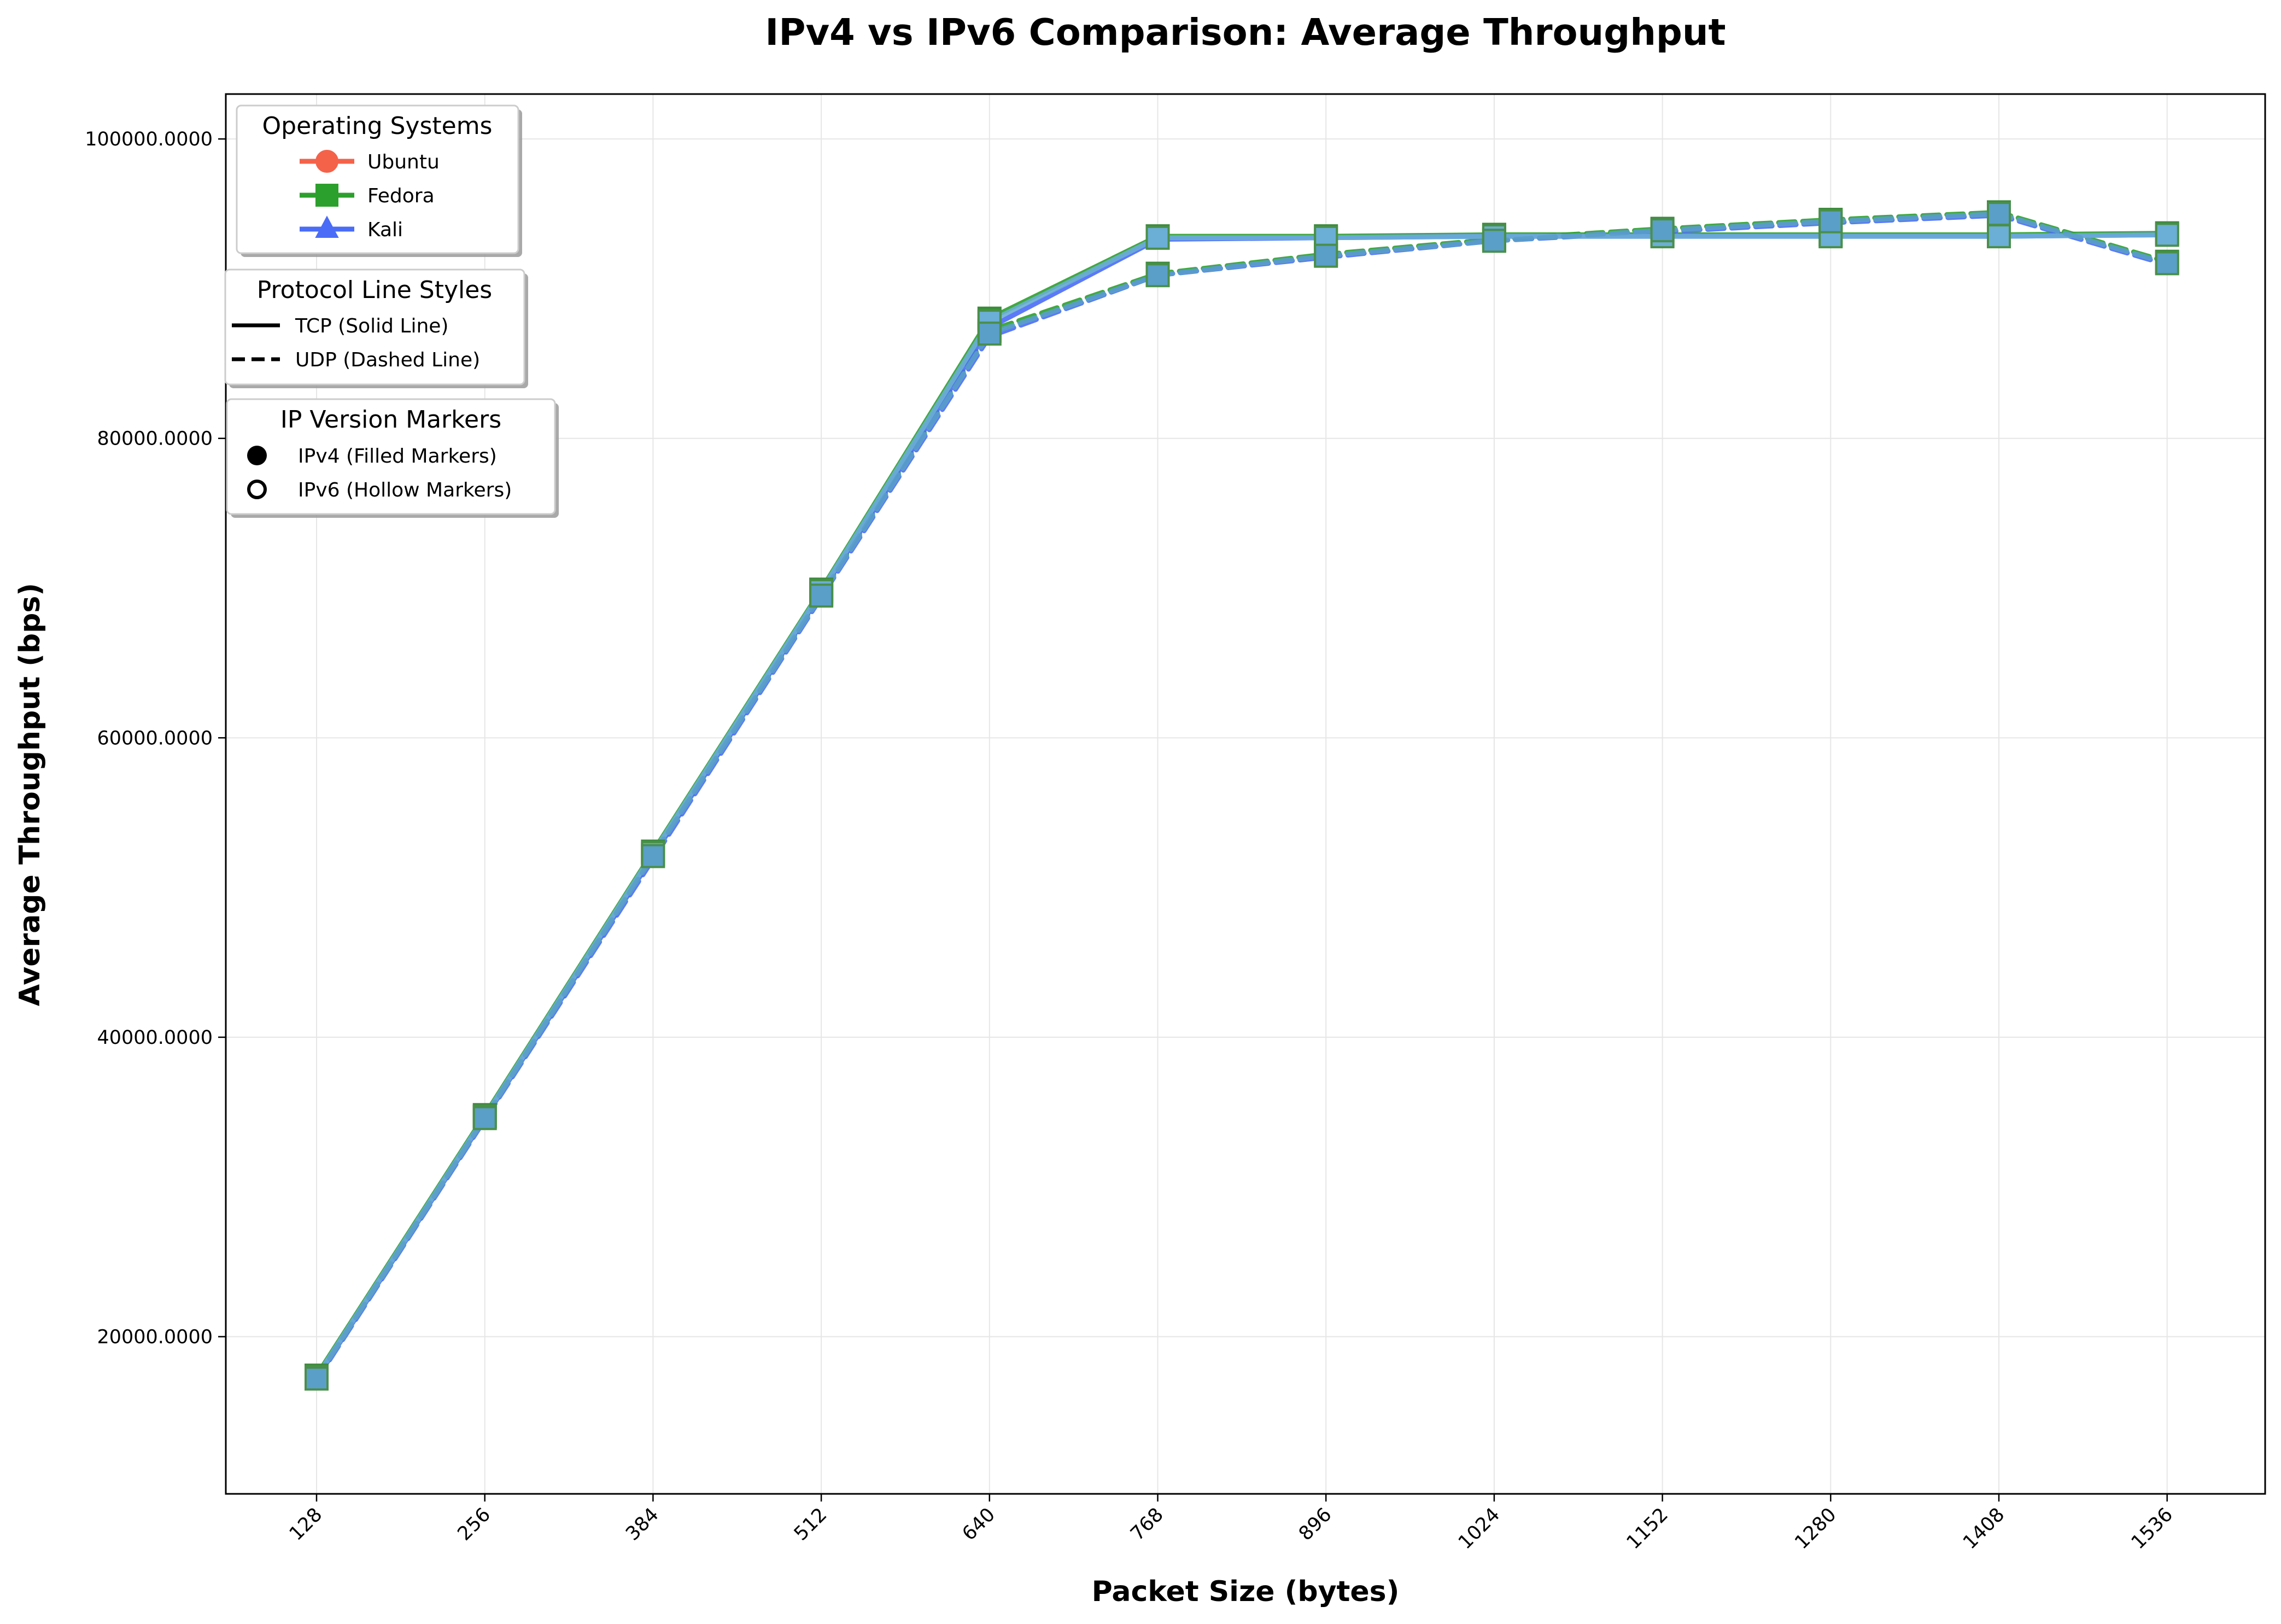  I want to click on legend-ip-label: IPv4 (Filled Markers), so click(397, 456).